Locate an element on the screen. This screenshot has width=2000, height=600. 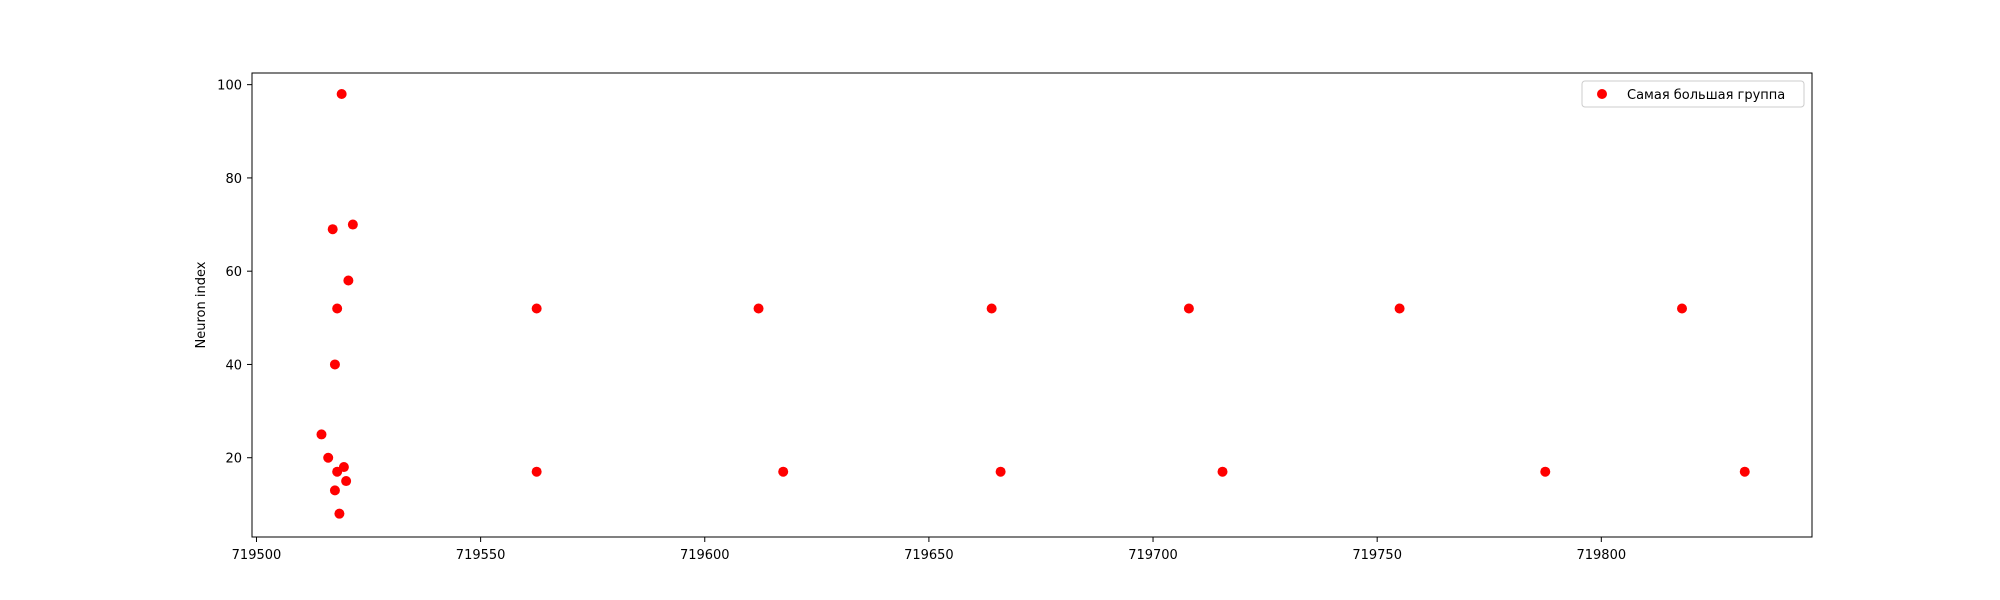
x-tick-label: 719700 is located at coordinates (1153, 555).